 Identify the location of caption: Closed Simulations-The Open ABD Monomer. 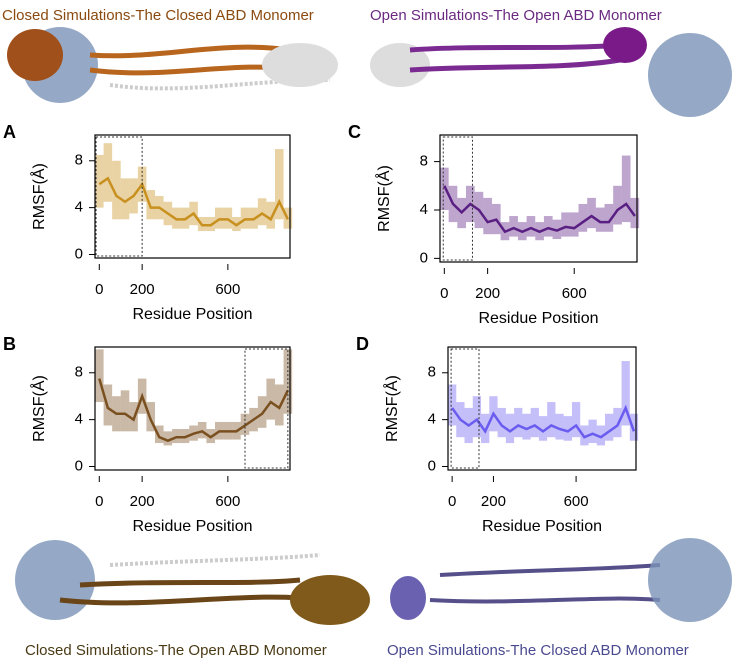
(176, 650).